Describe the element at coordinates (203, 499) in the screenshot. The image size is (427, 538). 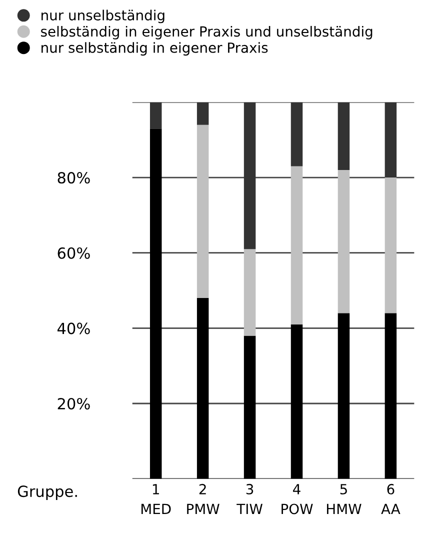
I see `x-tick-label: 2 PMW` at that location.